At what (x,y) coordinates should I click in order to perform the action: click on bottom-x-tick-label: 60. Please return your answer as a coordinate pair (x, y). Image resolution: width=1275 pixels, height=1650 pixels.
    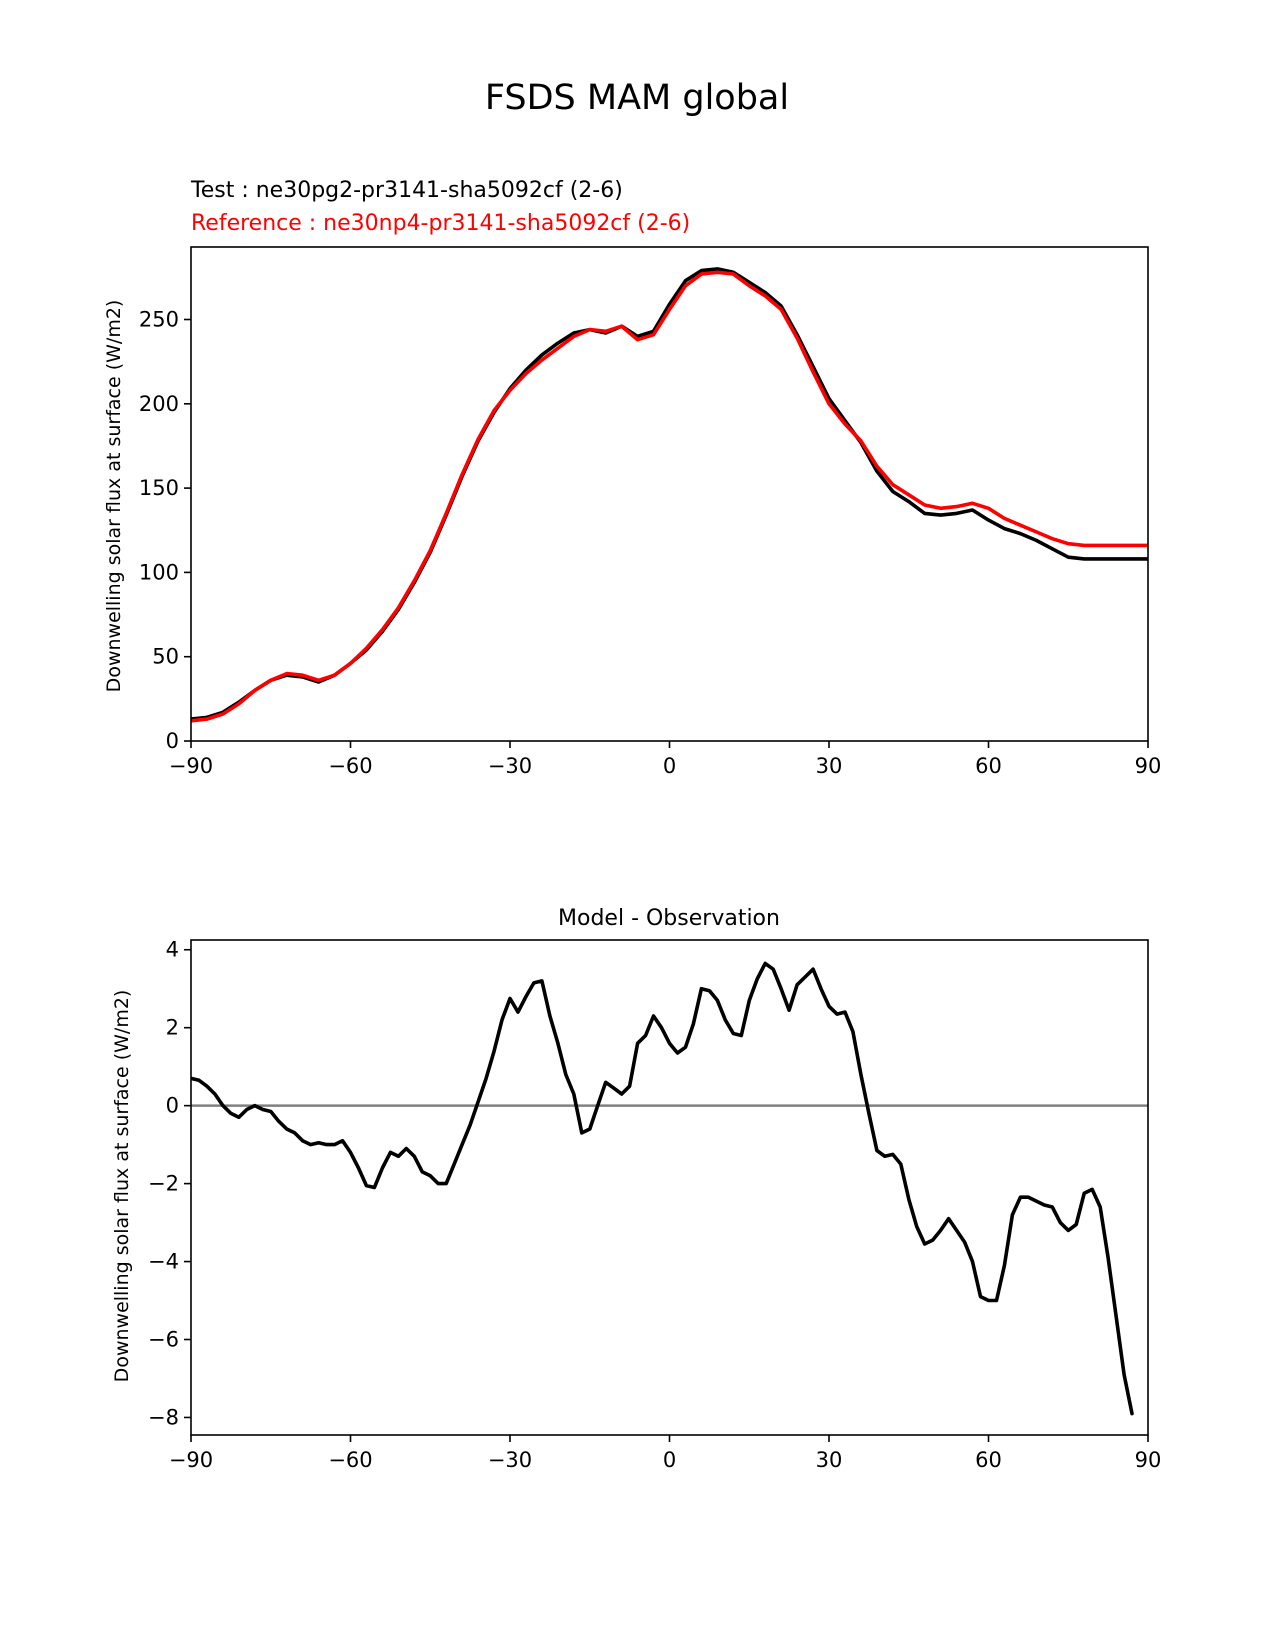
    Looking at the image, I should click on (988, 1460).